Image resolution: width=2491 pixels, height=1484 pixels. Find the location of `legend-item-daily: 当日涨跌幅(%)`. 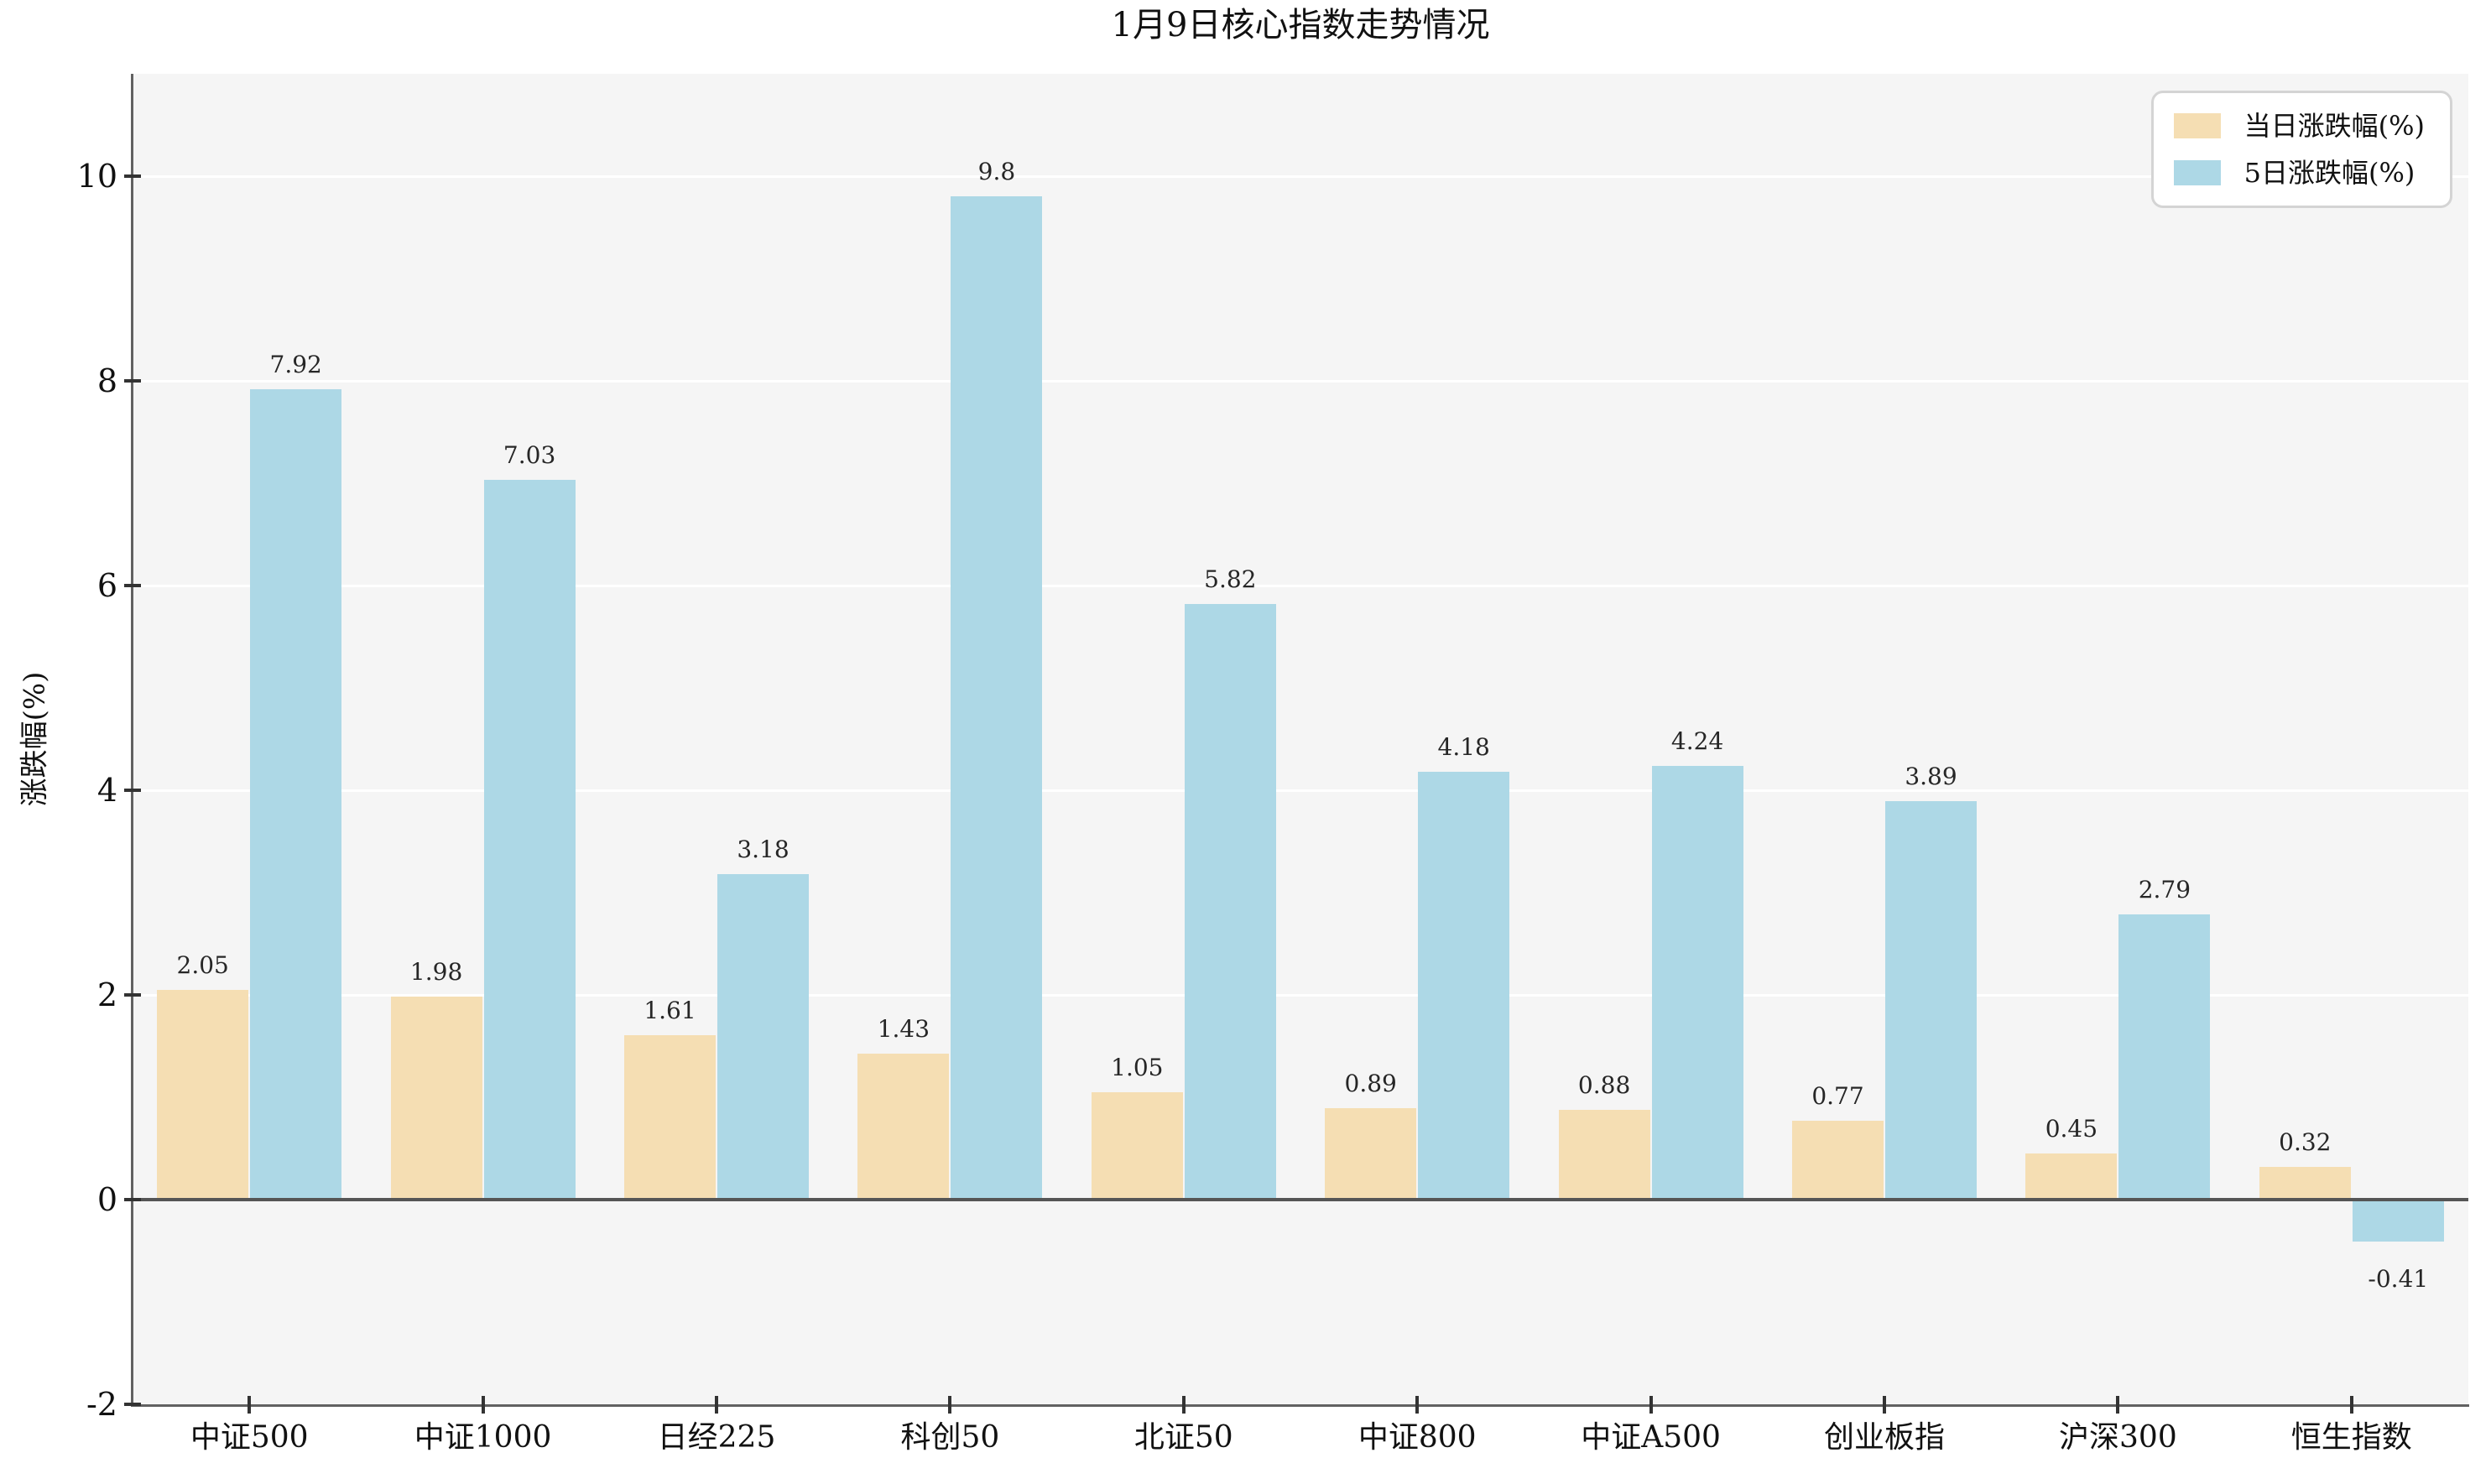

legend-item-daily: 当日涨跌幅(%) is located at coordinates (2299, 126).